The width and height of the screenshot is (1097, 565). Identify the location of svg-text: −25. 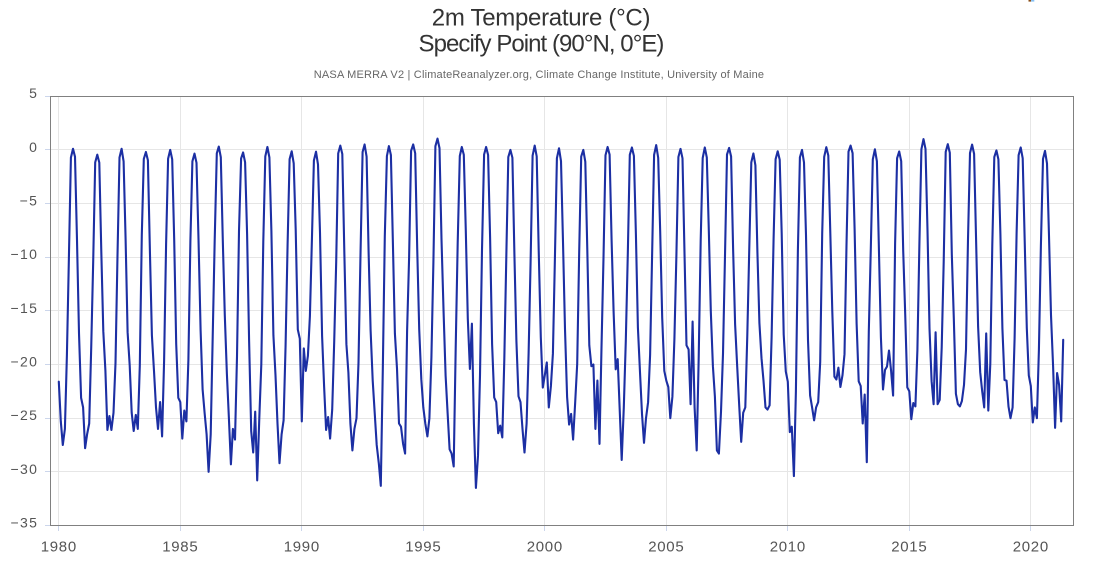
(25, 415).